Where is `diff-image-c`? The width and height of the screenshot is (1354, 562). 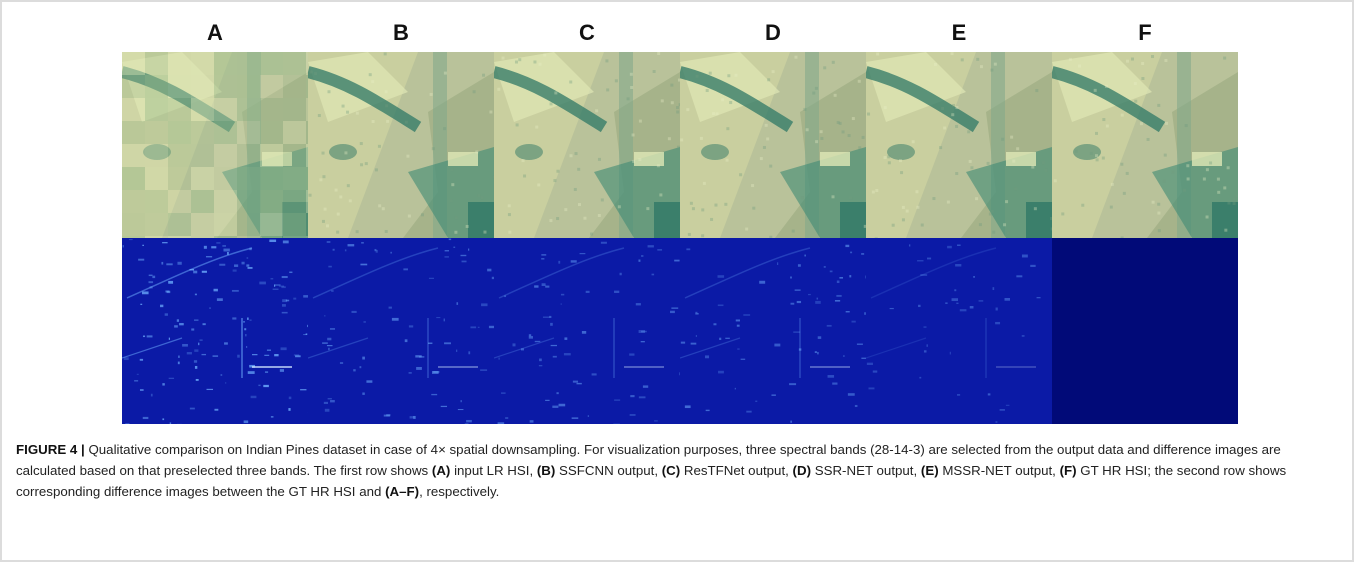
diff-image-c is located at coordinates (587, 331).